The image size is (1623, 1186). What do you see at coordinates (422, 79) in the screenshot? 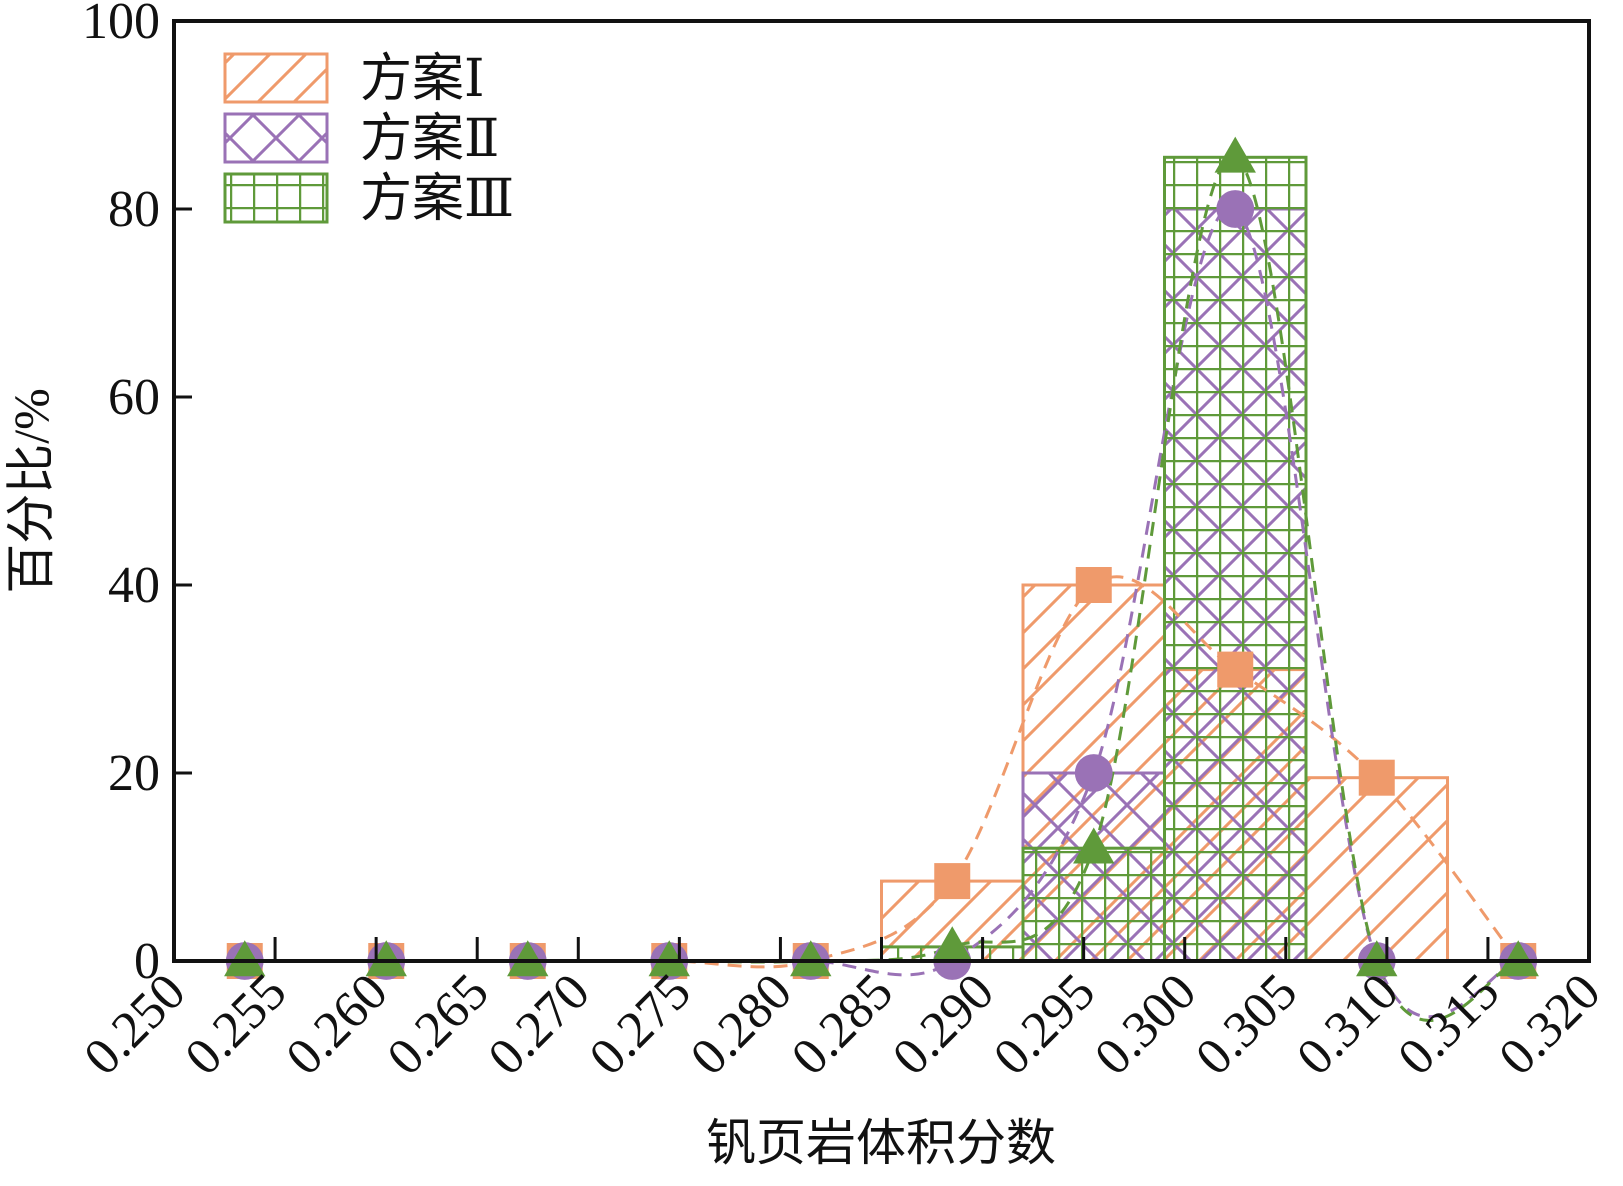
I see `legend-label: 方案Ⅰ` at bounding box center [422, 79].